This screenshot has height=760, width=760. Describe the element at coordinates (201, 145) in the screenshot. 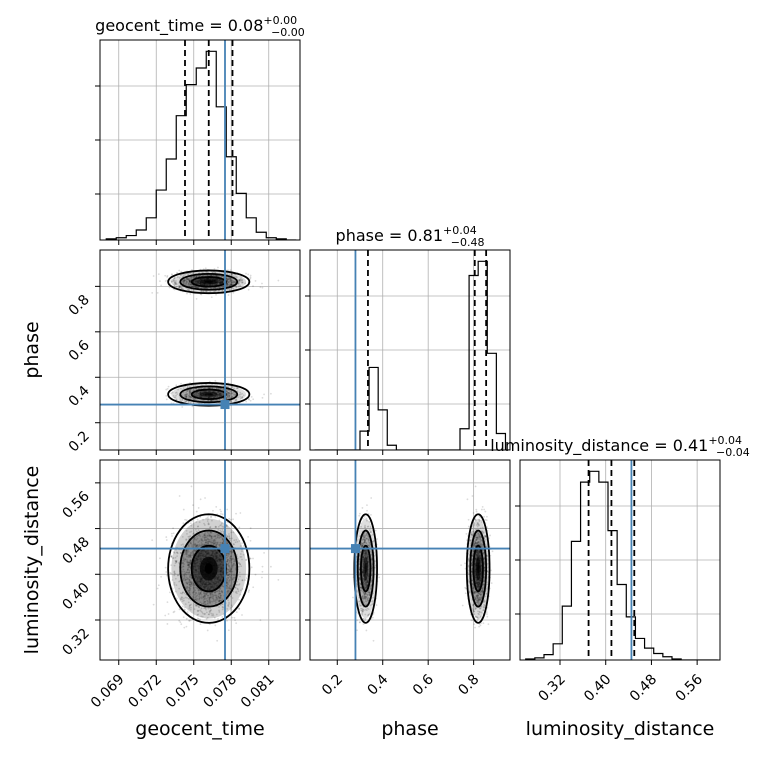

I see `histogram-step` at that location.